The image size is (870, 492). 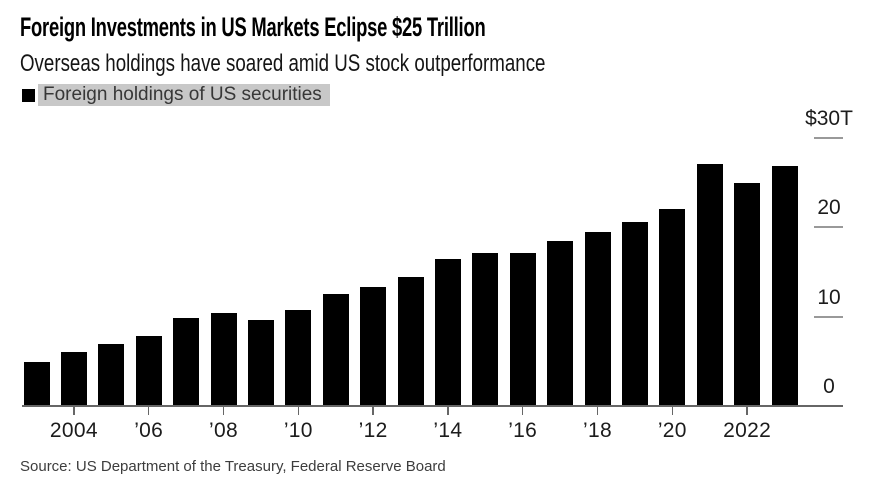 What do you see at coordinates (73, 430) in the screenshot?
I see `x-tick-label-2004: 2004` at bounding box center [73, 430].